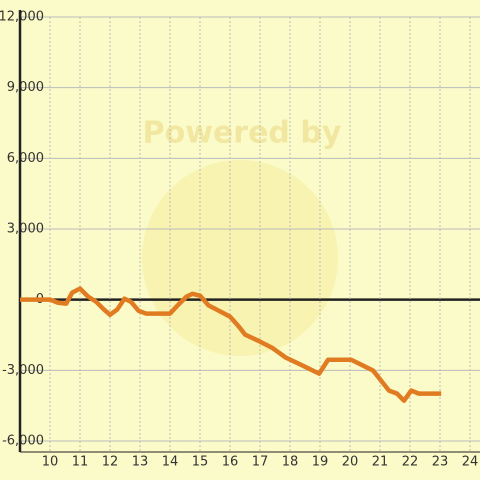 This screenshot has width=480, height=480. What do you see at coordinates (80, 462) in the screenshot?
I see `x-tick-label: 11` at bounding box center [80, 462].